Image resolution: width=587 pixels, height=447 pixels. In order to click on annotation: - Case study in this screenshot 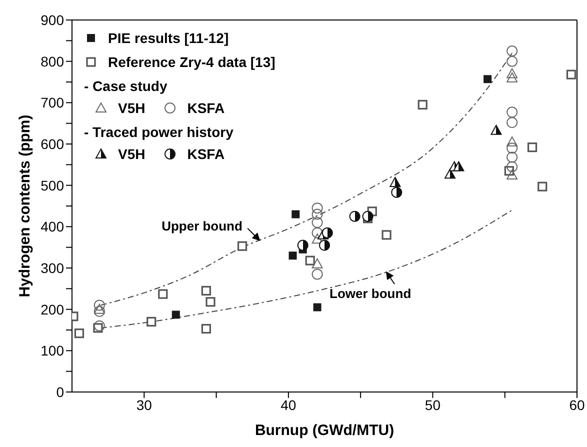, I will do `click(126, 86)`.